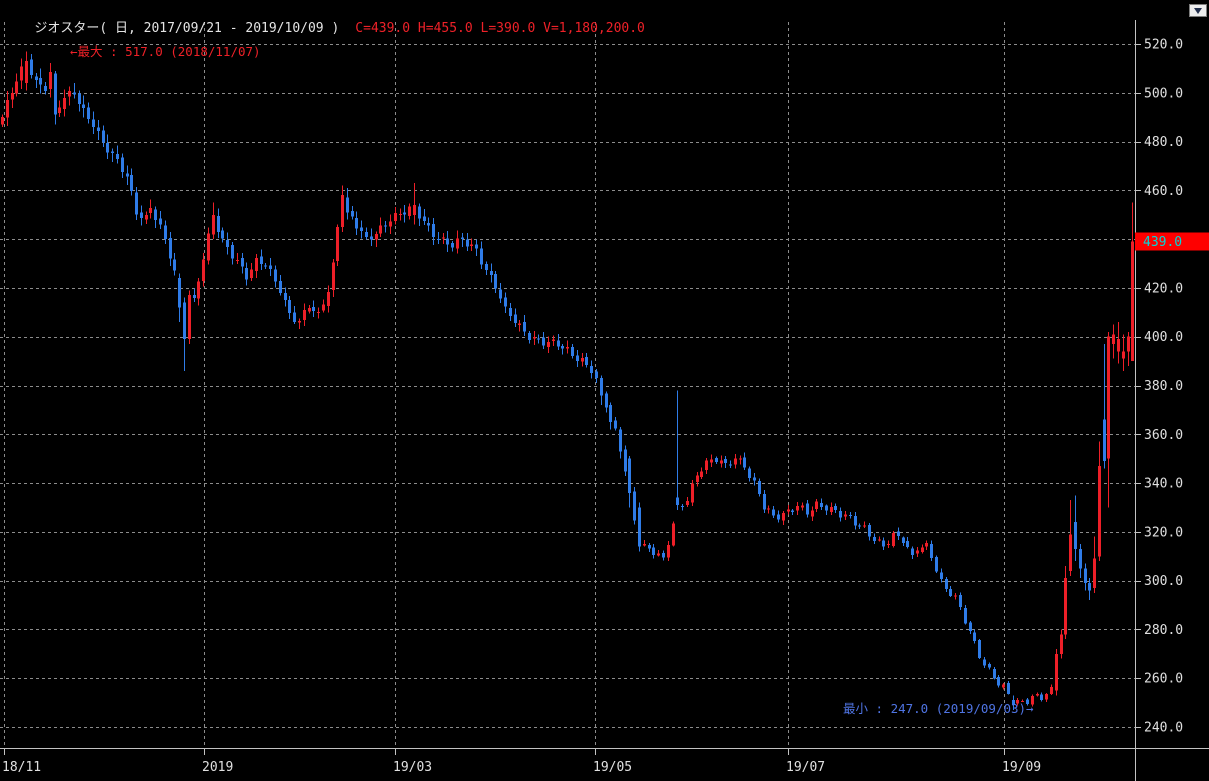  Describe the element at coordinates (1163, 191) in the screenshot. I see `svg-text: 460.0` at that location.